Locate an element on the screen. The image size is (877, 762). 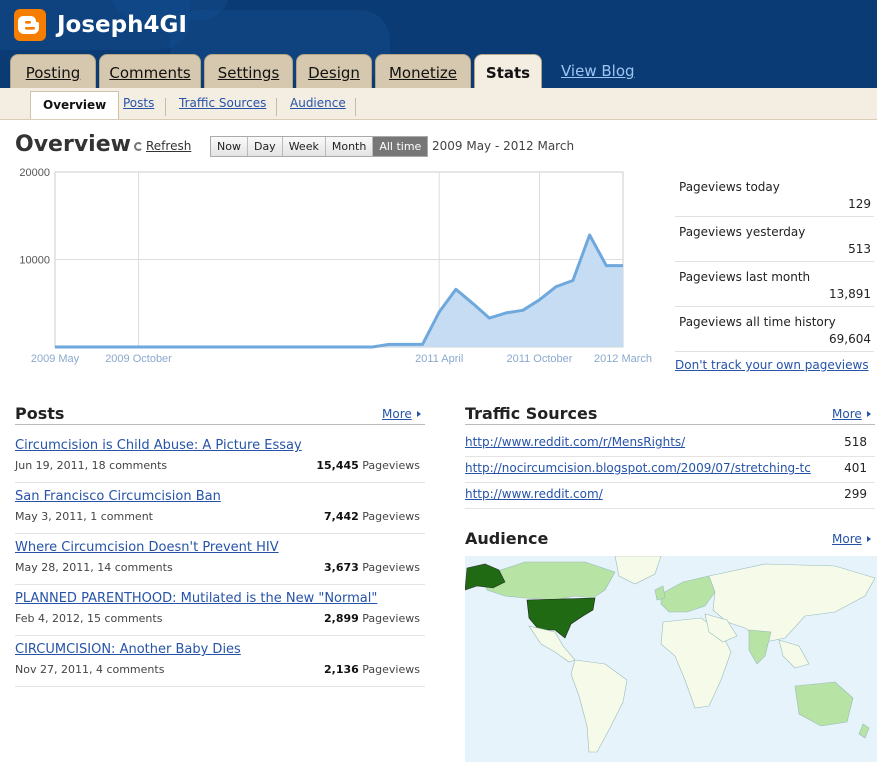
post-view-count: 3,673 is located at coordinates (341, 567).